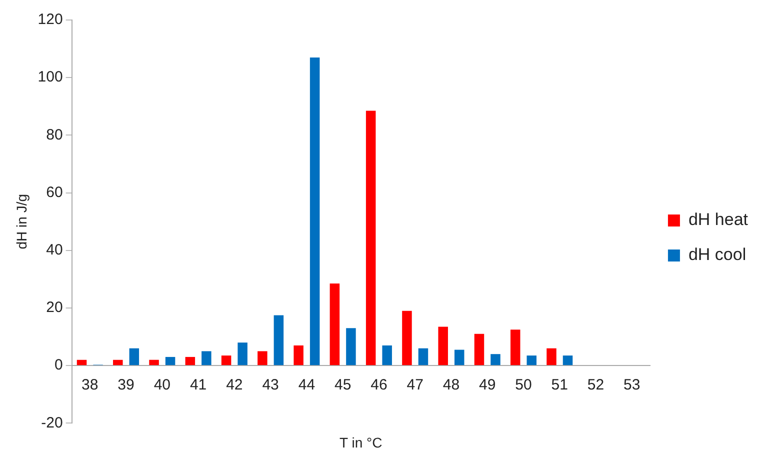 The image size is (768, 461). What do you see at coordinates (559, 385) in the screenshot?
I see `x-tick-label: 51` at bounding box center [559, 385].